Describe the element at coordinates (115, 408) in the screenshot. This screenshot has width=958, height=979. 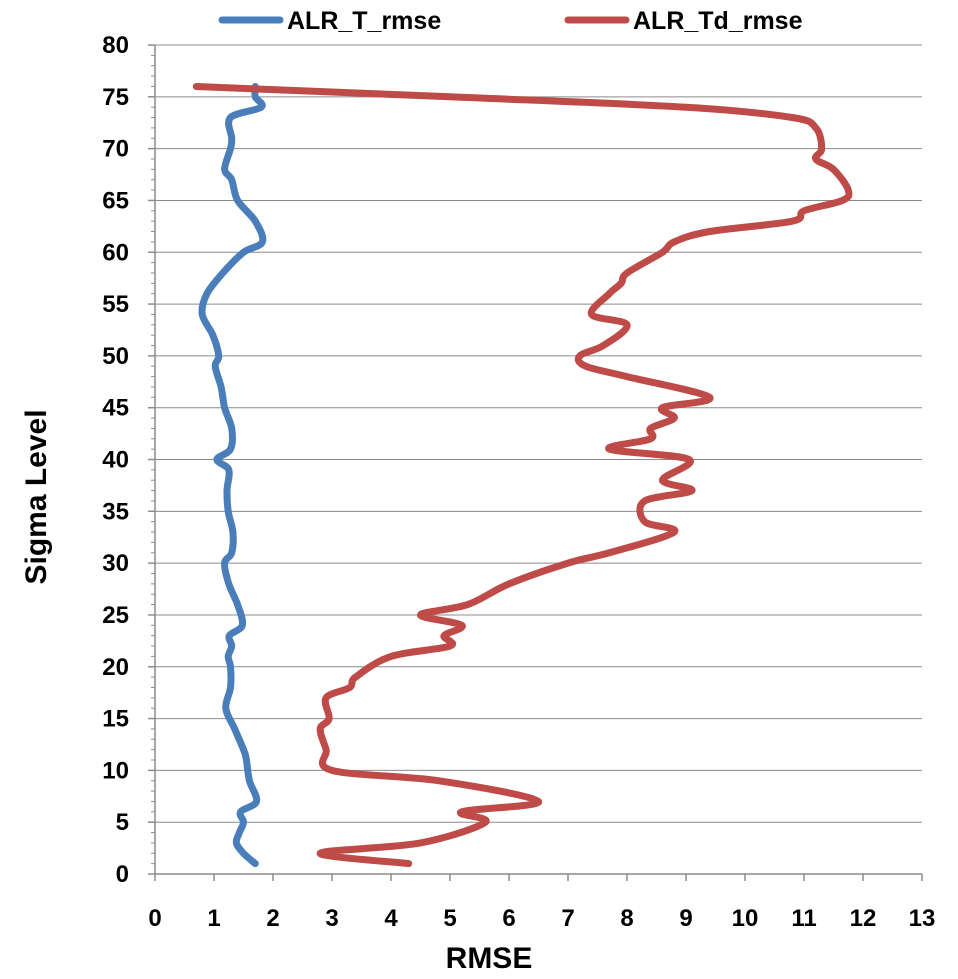
I see `y-tick-label-45: 45` at that location.